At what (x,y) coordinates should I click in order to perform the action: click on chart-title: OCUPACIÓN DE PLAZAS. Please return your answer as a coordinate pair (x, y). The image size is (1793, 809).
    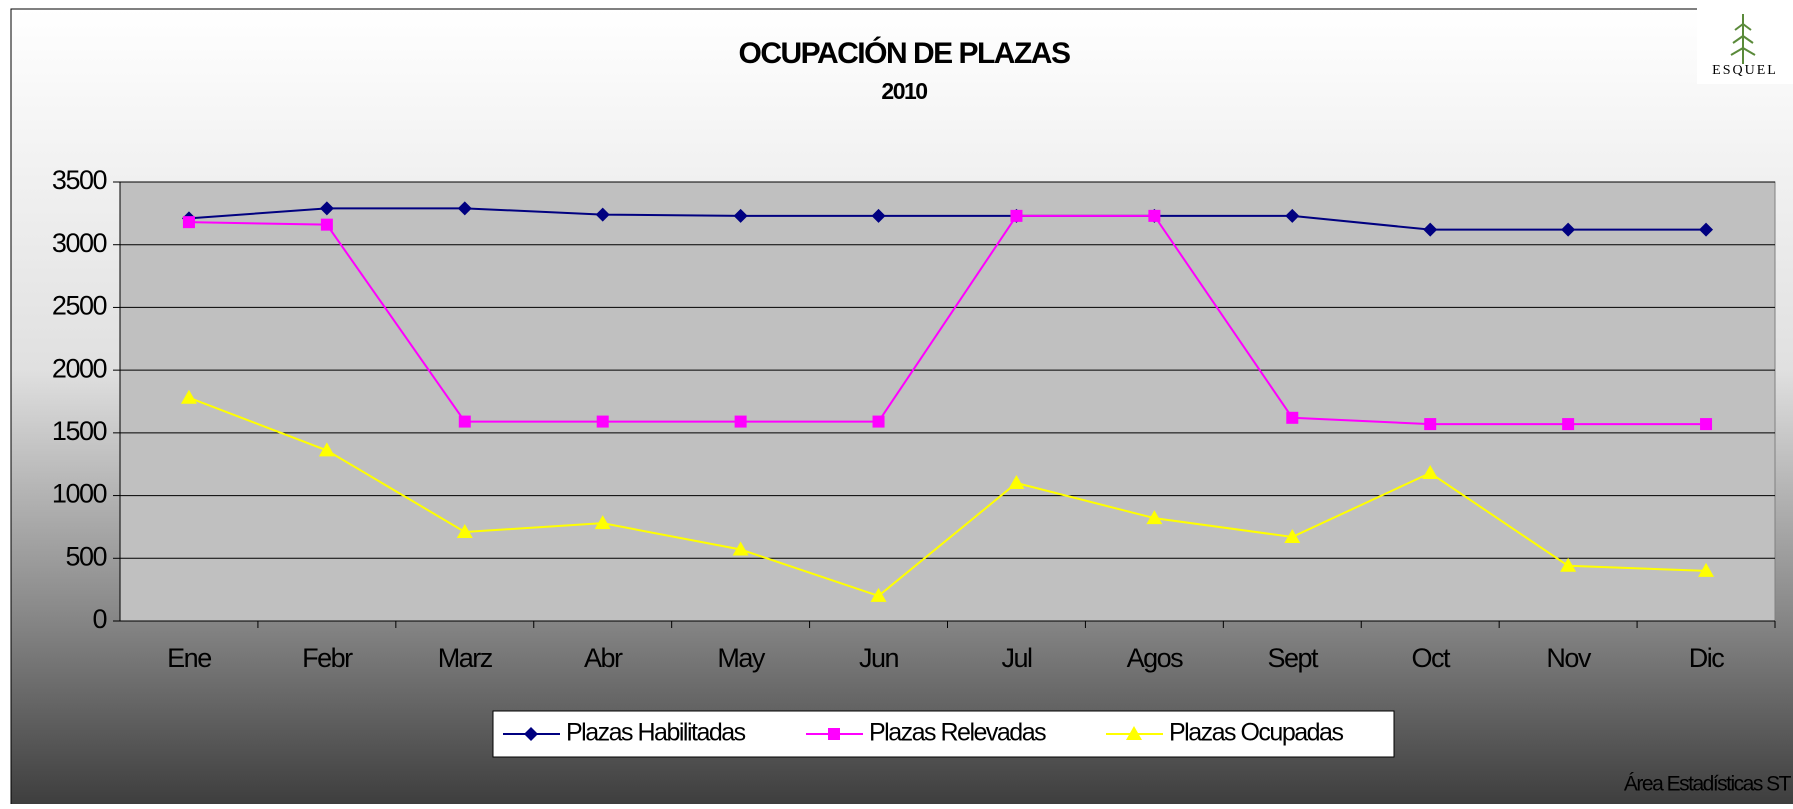
    Looking at the image, I should click on (904, 53).